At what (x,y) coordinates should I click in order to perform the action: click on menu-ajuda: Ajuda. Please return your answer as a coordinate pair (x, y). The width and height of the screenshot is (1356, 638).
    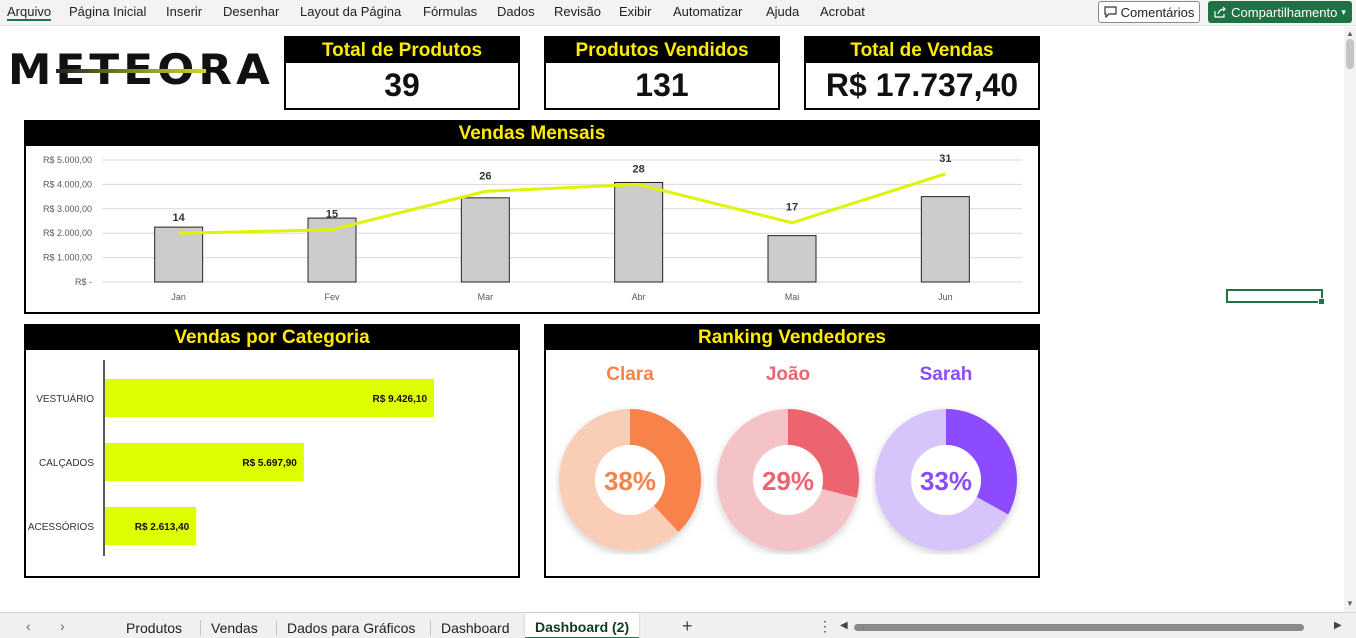
    Looking at the image, I should click on (783, 11).